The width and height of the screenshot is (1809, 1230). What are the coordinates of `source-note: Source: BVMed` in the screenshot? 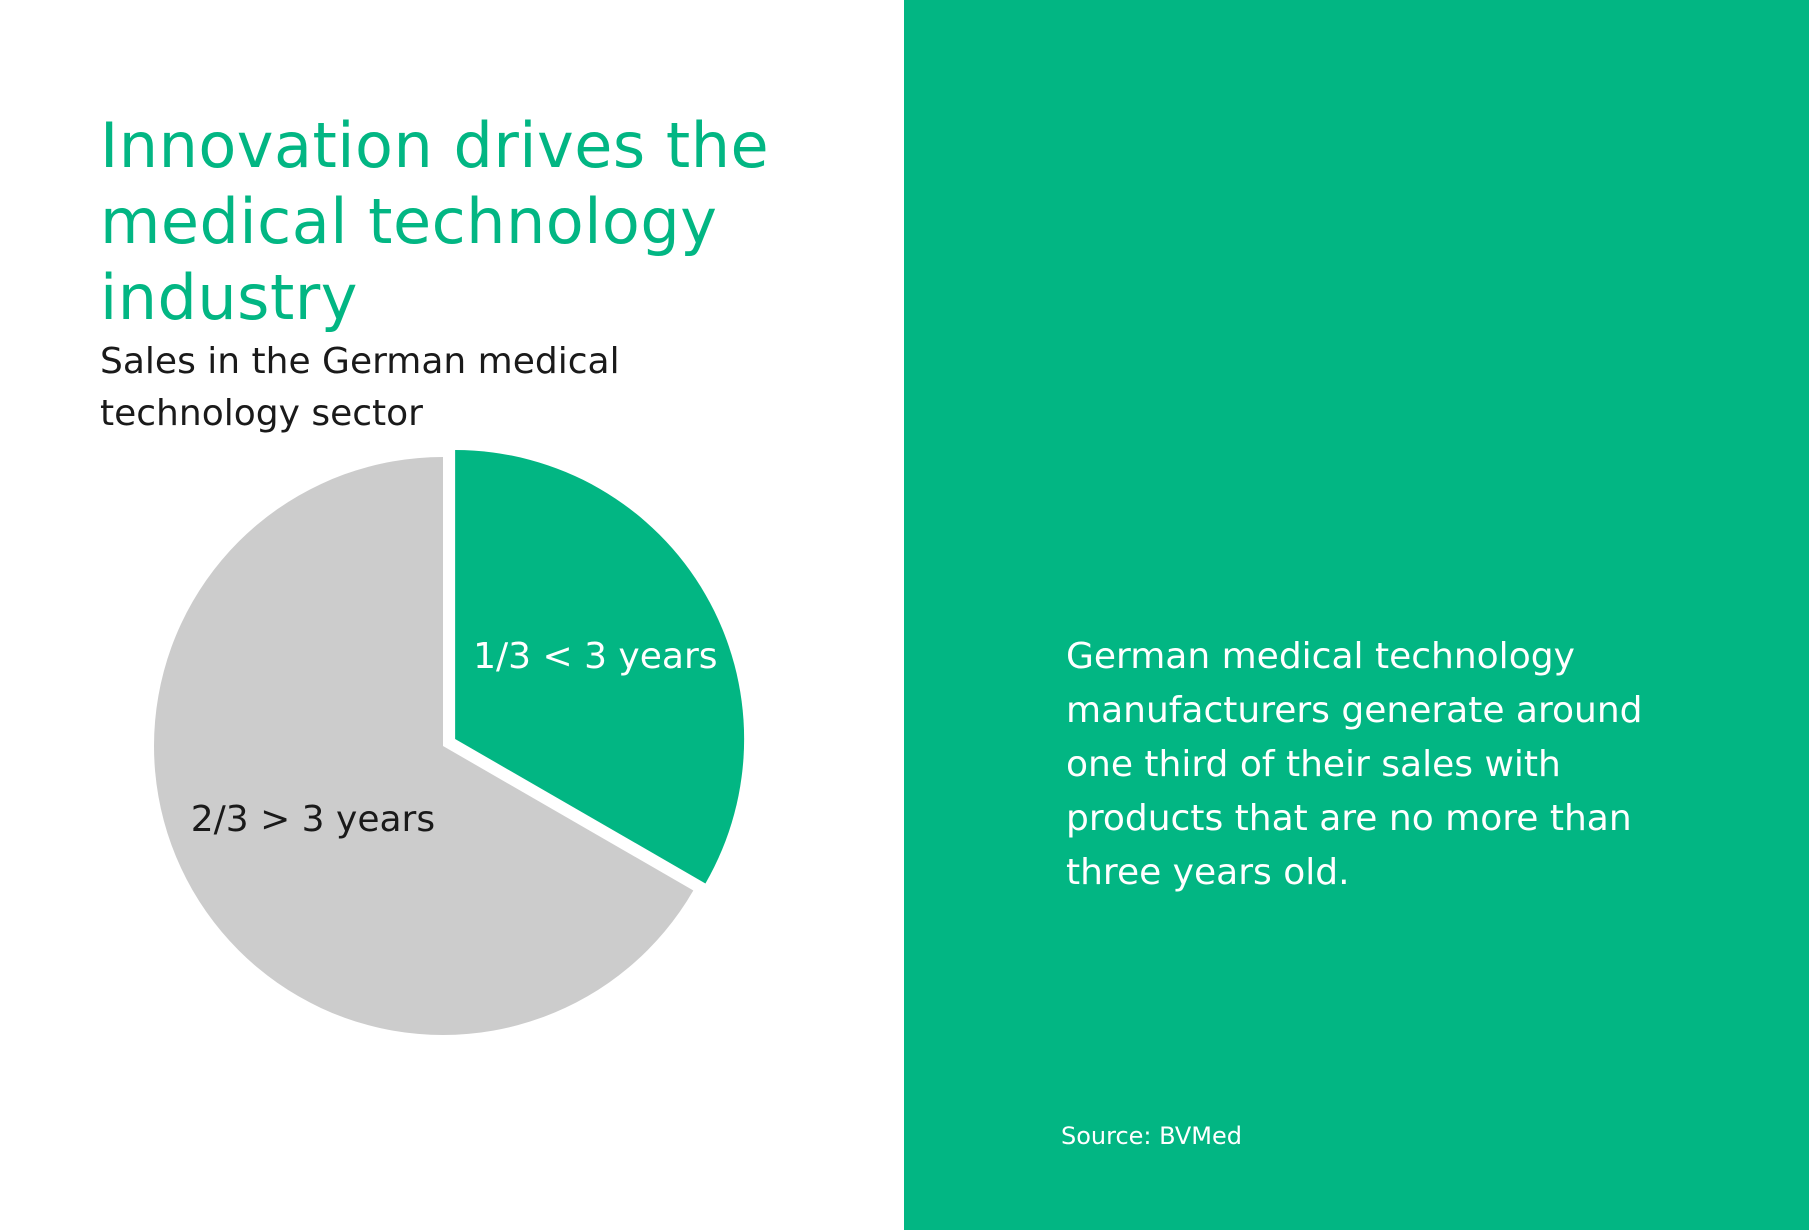 It's located at (1151, 1136).